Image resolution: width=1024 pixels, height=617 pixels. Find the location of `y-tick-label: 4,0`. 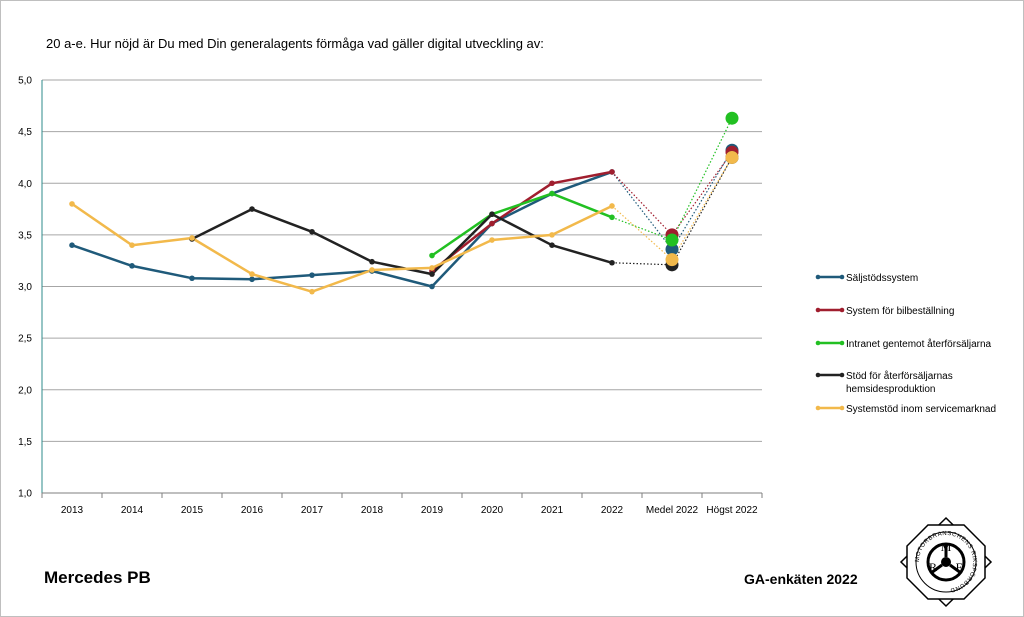

y-tick-label: 4,0 is located at coordinates (25, 184).